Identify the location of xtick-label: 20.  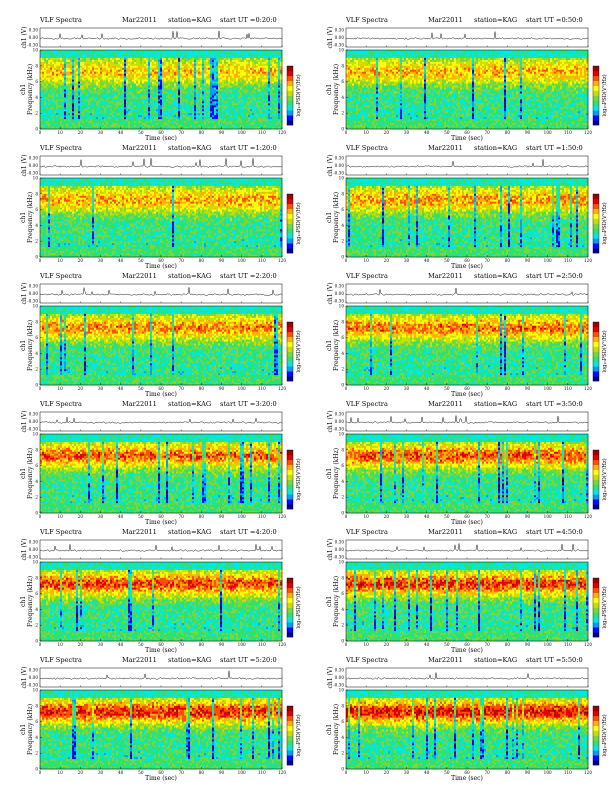
(387, 260).